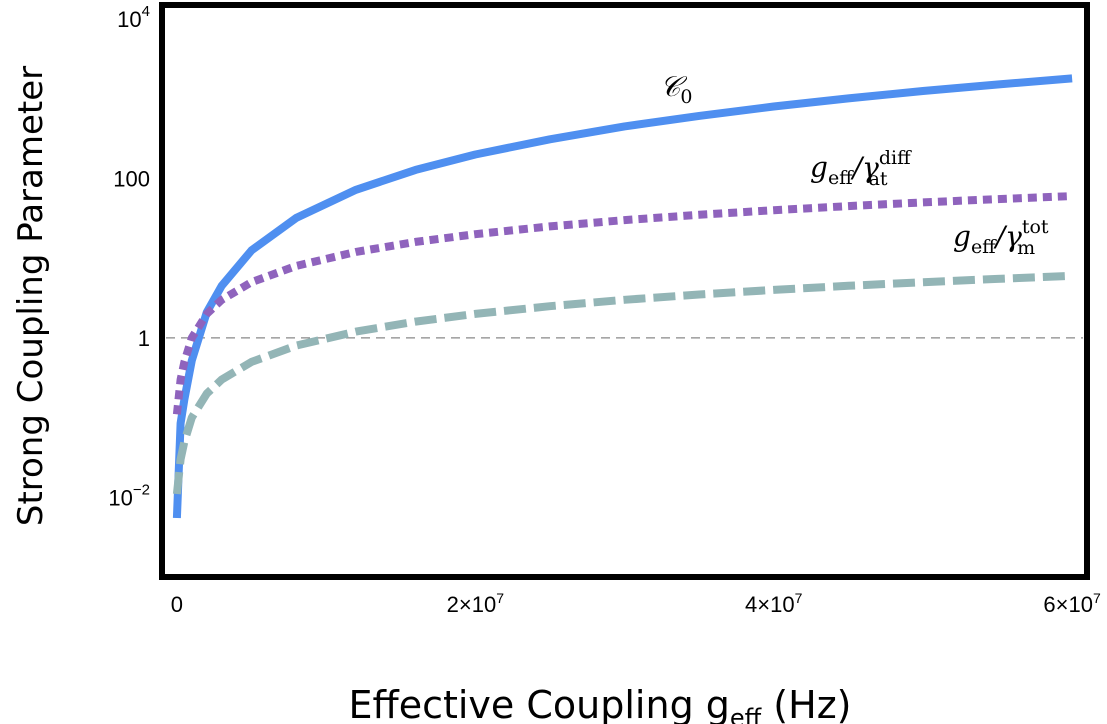 The height and width of the screenshot is (724, 1107). Describe the element at coordinates (144, 338) in the screenshot. I see `y-tick-label-2: 1` at that location.